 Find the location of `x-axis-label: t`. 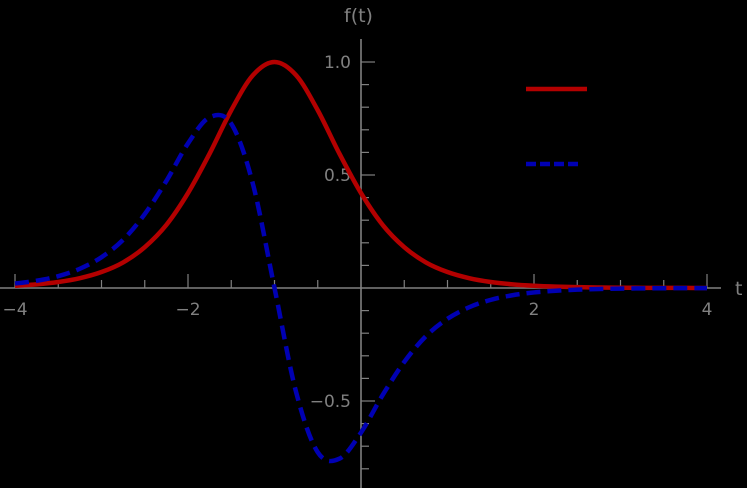

x-axis-label: t is located at coordinates (738, 289).